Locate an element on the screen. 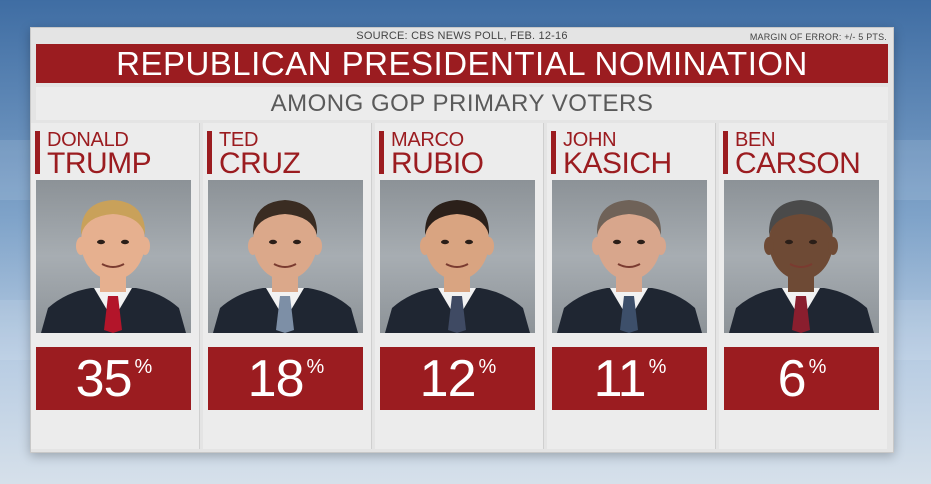 Image resolution: width=931 pixels, height=484 pixels. candidate-name: DONALD TRUMP is located at coordinates (115, 153).